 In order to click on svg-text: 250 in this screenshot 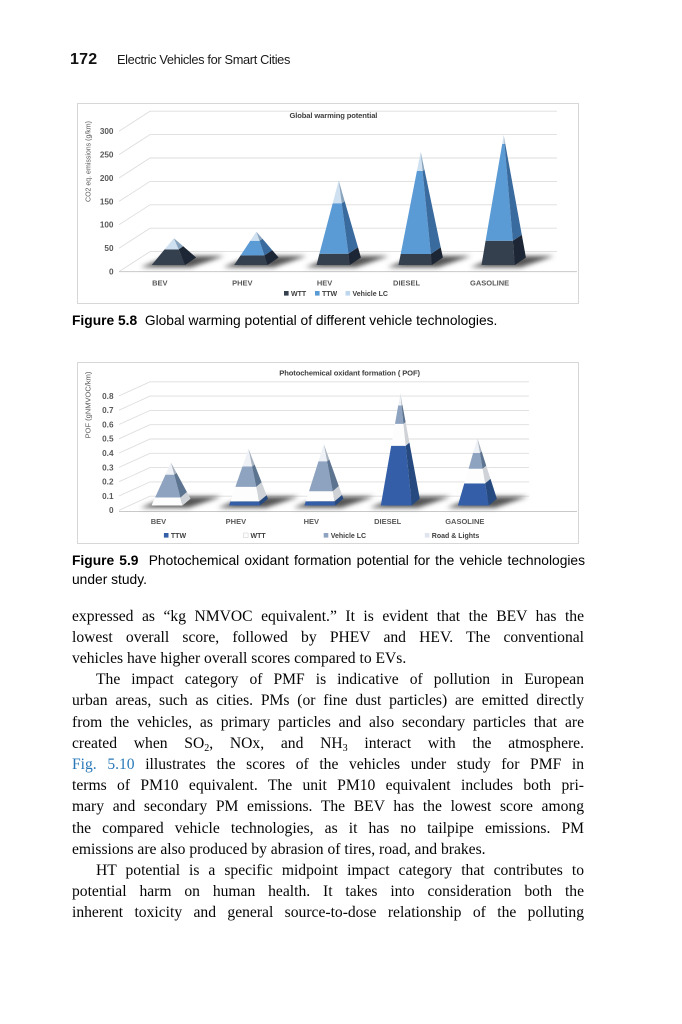, I will do `click(107, 155)`.